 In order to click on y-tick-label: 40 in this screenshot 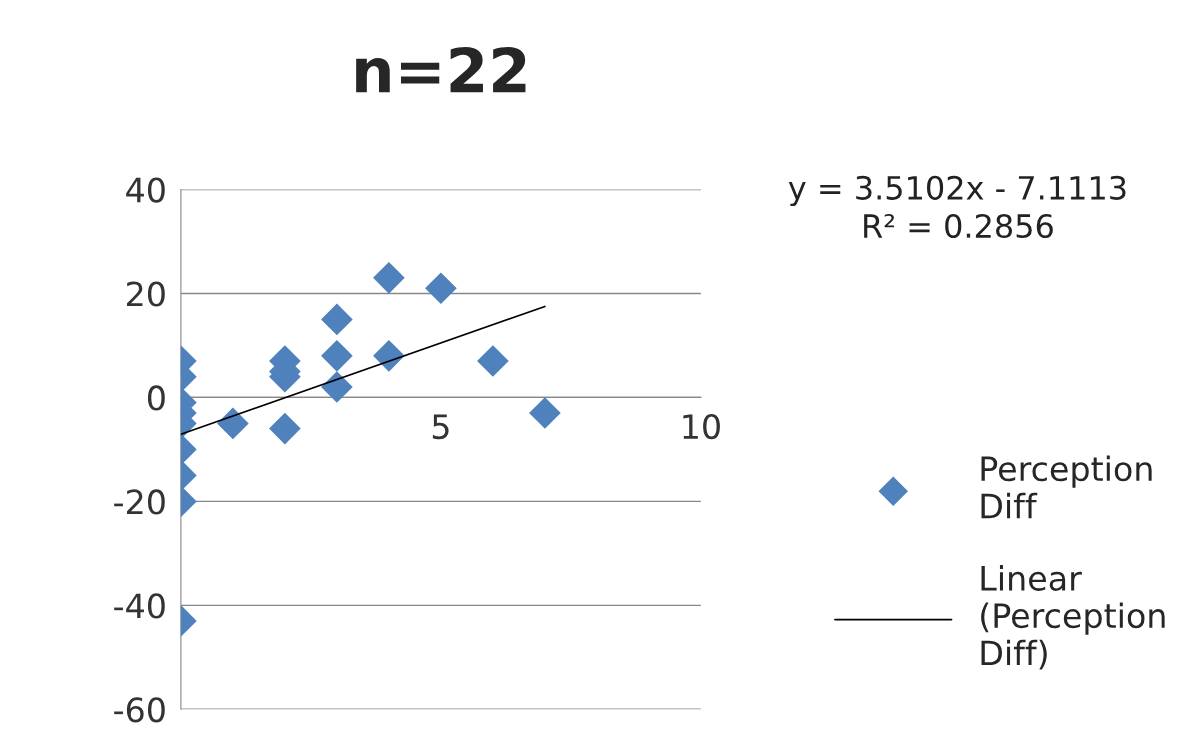, I will do `click(145, 190)`.